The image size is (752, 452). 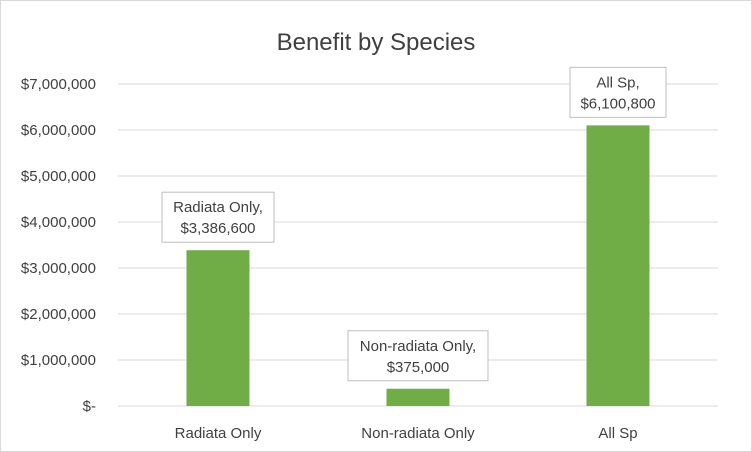 I want to click on data-label-text: Non-radiata Only,, so click(x=418, y=346).